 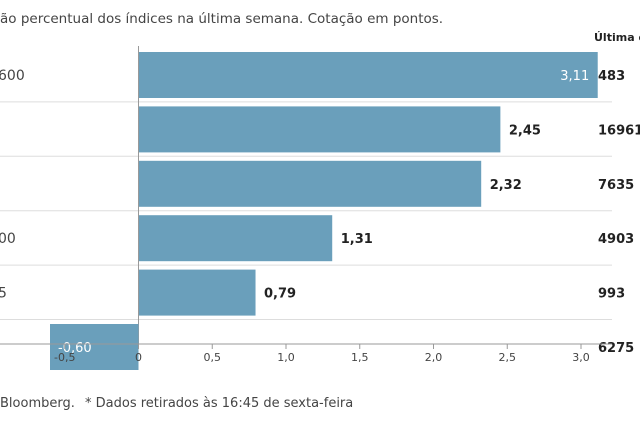 I want to click on x-tick-label: 3,0, so click(x=581, y=357).